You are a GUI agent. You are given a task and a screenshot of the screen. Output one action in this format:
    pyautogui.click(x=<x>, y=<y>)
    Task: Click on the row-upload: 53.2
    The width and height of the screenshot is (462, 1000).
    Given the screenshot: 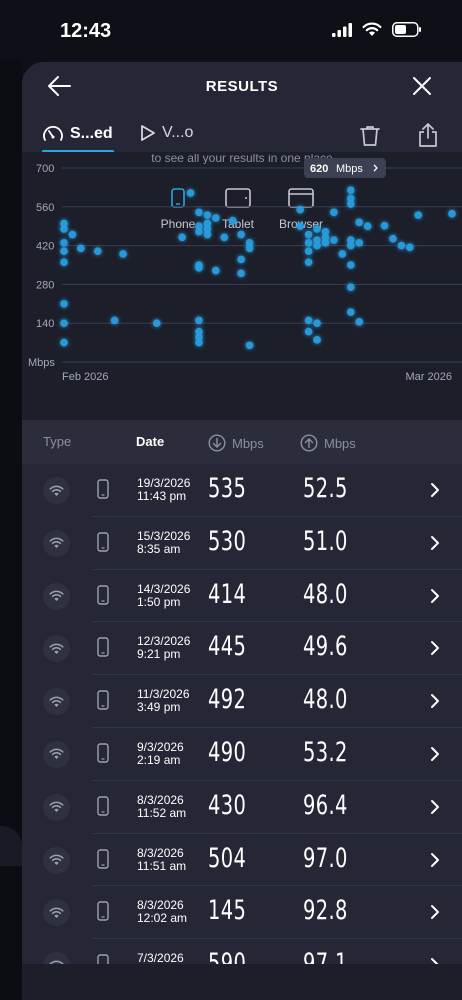 What is the action you would take?
    pyautogui.click(x=325, y=752)
    